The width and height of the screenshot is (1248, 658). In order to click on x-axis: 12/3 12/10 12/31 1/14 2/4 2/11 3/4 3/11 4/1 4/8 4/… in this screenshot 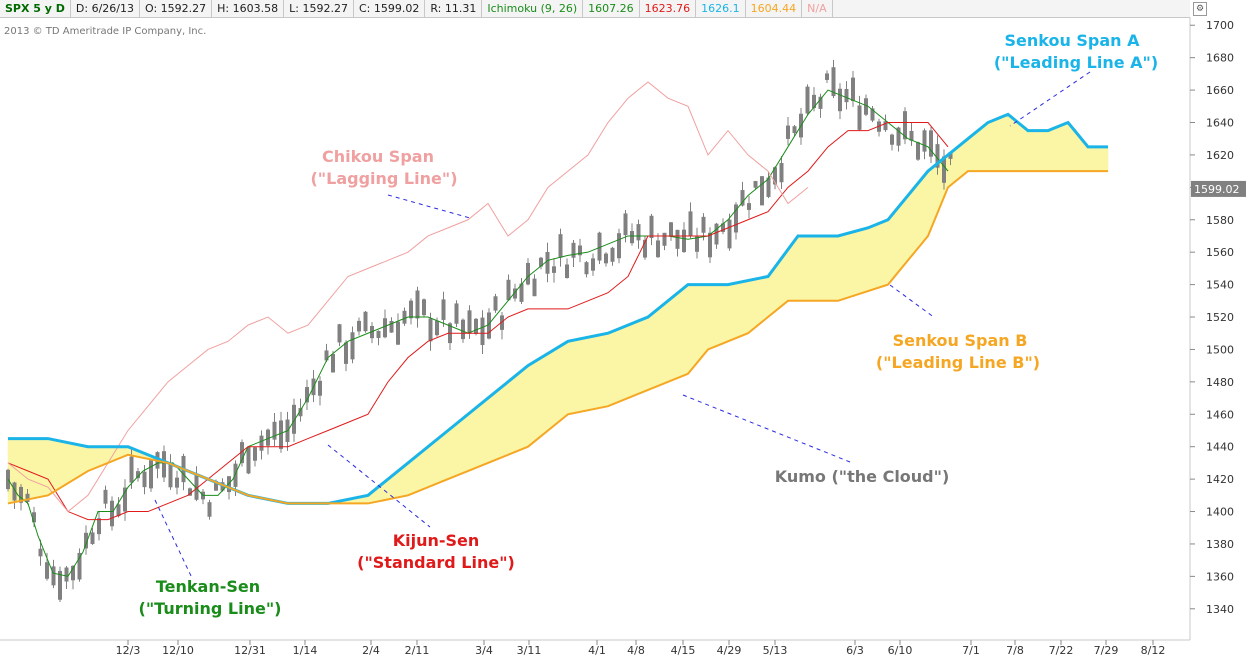, I will do `click(640, 648)`.